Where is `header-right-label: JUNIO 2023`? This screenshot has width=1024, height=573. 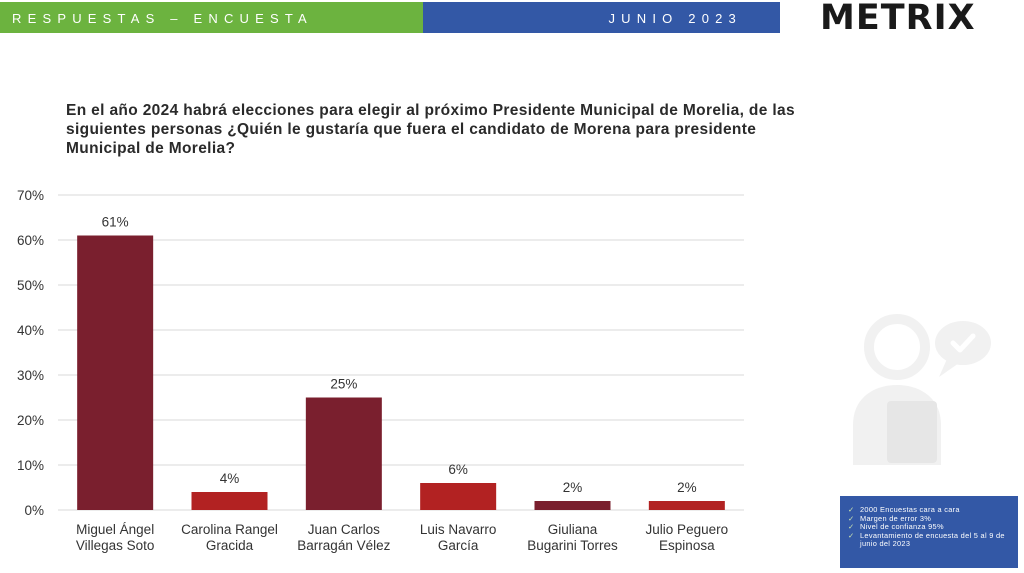
header-right-label: JUNIO 2023 is located at coordinates (675, 18).